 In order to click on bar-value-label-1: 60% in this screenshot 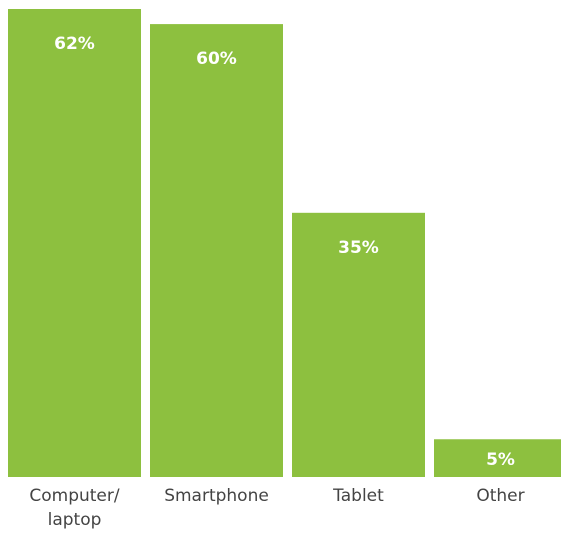, I will do `click(216, 59)`.